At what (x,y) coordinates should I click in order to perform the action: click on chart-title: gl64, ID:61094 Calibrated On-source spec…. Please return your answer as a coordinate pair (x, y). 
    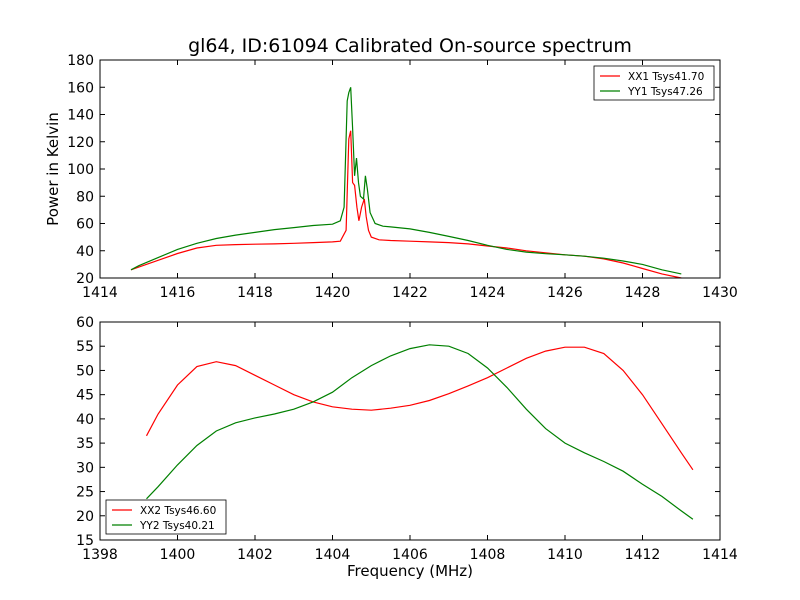
    Looking at the image, I should click on (410, 46).